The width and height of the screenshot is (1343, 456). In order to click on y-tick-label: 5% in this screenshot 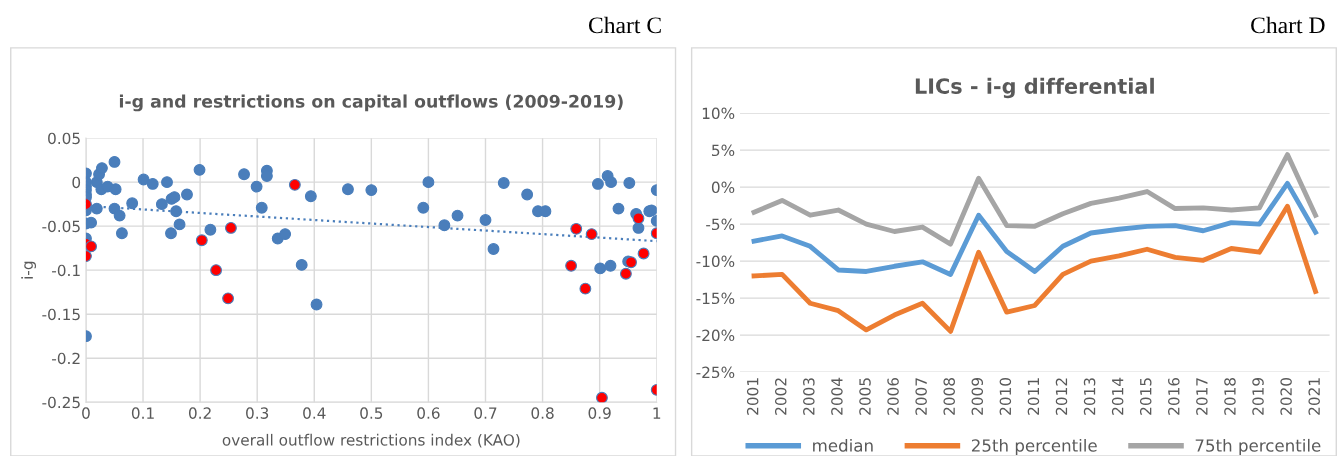, I will do `click(723, 150)`.